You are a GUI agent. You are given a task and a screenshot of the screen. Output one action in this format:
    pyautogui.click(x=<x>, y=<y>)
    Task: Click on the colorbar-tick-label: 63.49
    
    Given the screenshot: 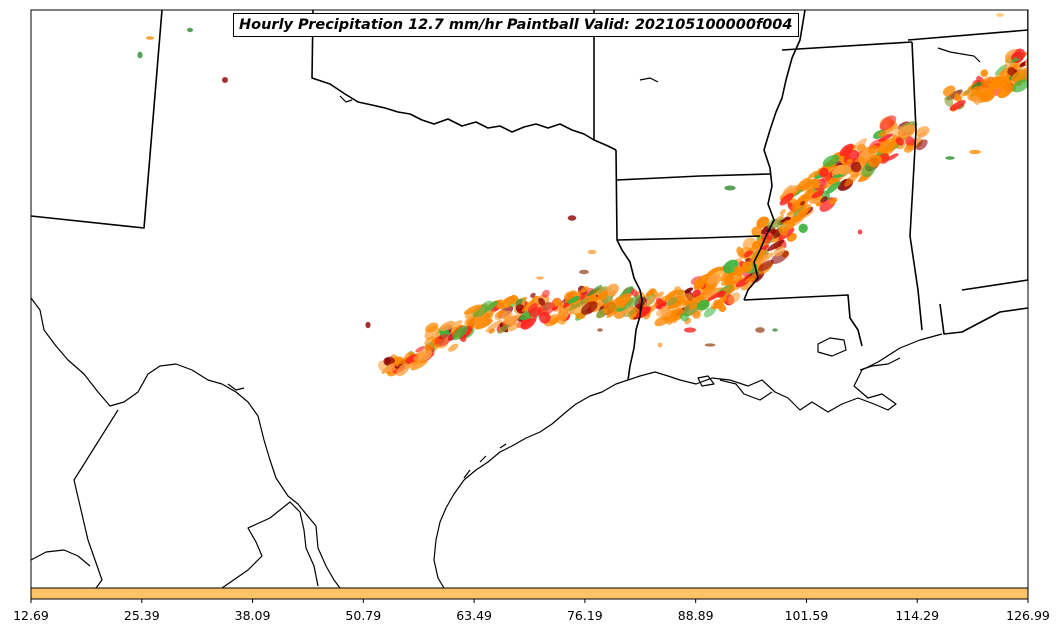 What is the action you would take?
    pyautogui.click(x=474, y=615)
    